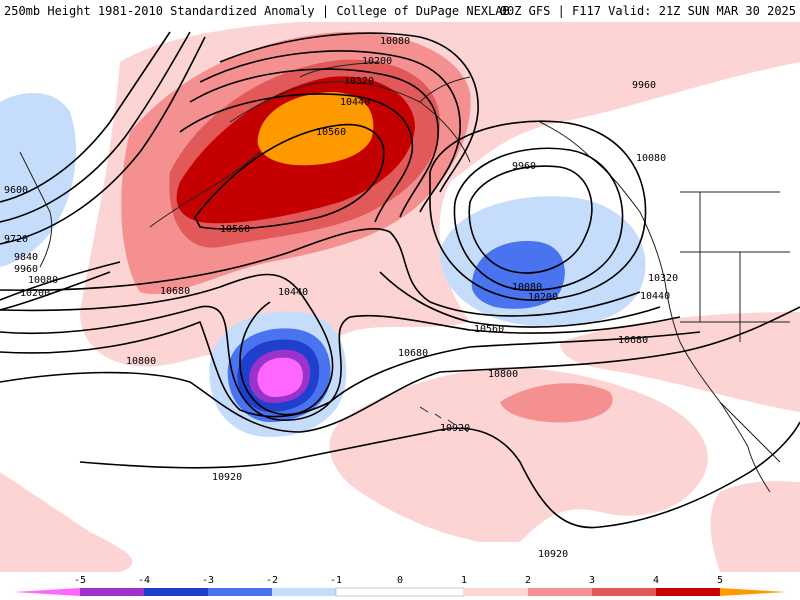  I want to click on contour-label-l26: 10800, so click(503, 374).